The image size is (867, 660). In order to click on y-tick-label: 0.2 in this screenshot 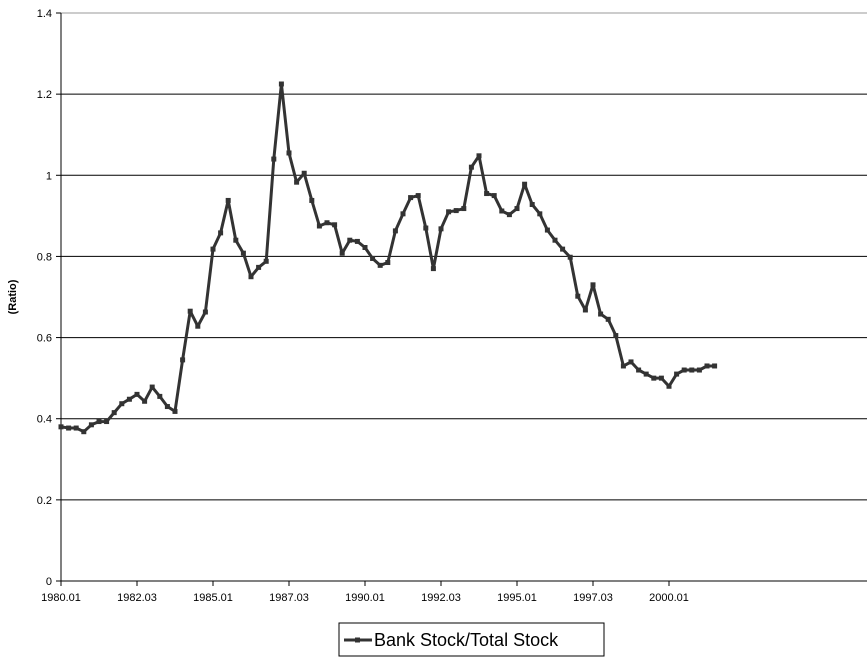, I will do `click(44, 501)`.